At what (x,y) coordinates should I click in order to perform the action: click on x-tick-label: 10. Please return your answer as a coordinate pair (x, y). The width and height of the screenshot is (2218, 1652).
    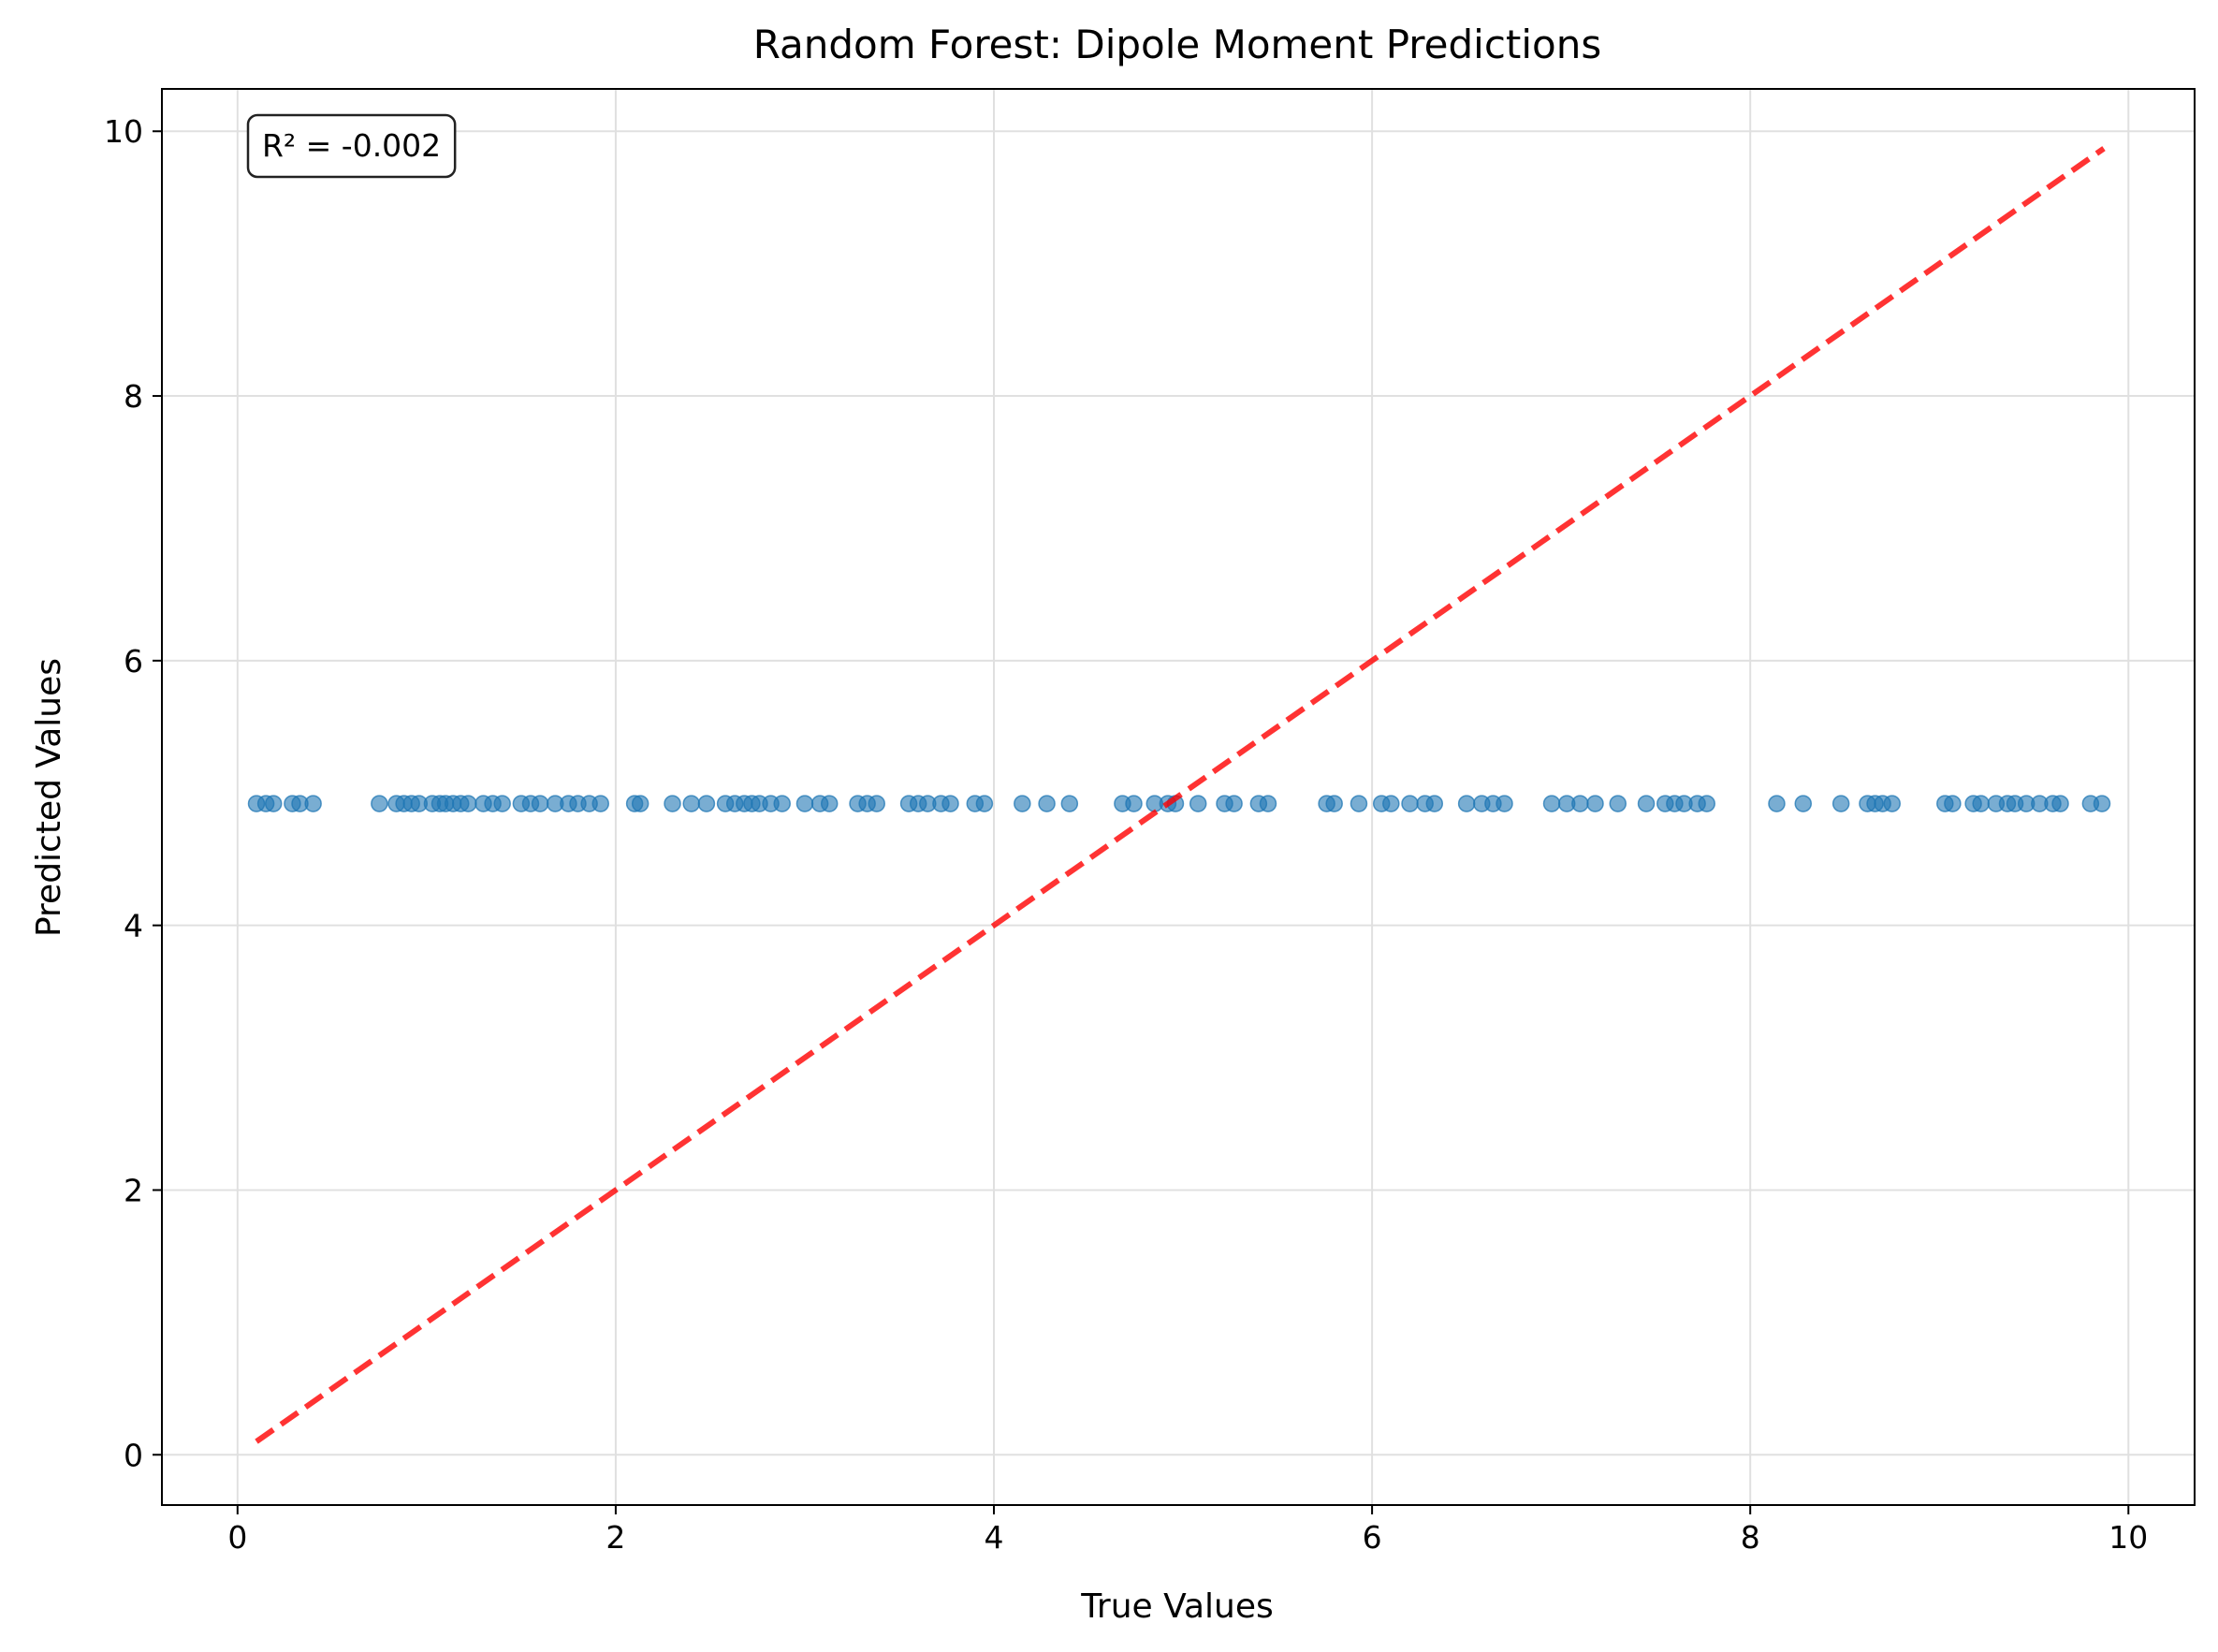
    Looking at the image, I should click on (2129, 1538).